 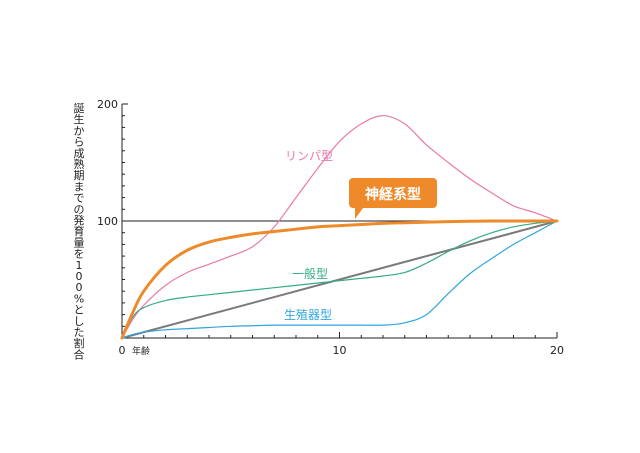 I want to click on y-axis-label-char: か, so click(x=79, y=130).